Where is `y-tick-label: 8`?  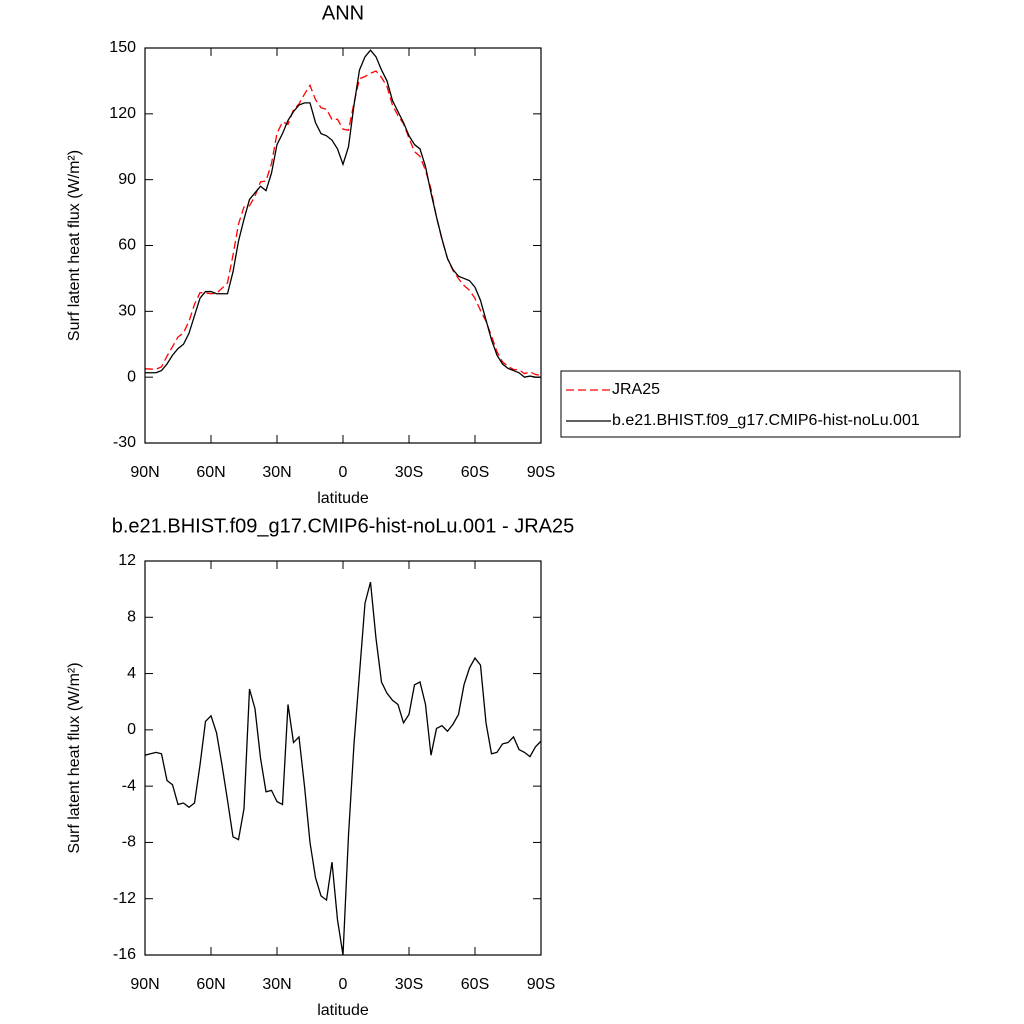
y-tick-label: 8 is located at coordinates (131, 617).